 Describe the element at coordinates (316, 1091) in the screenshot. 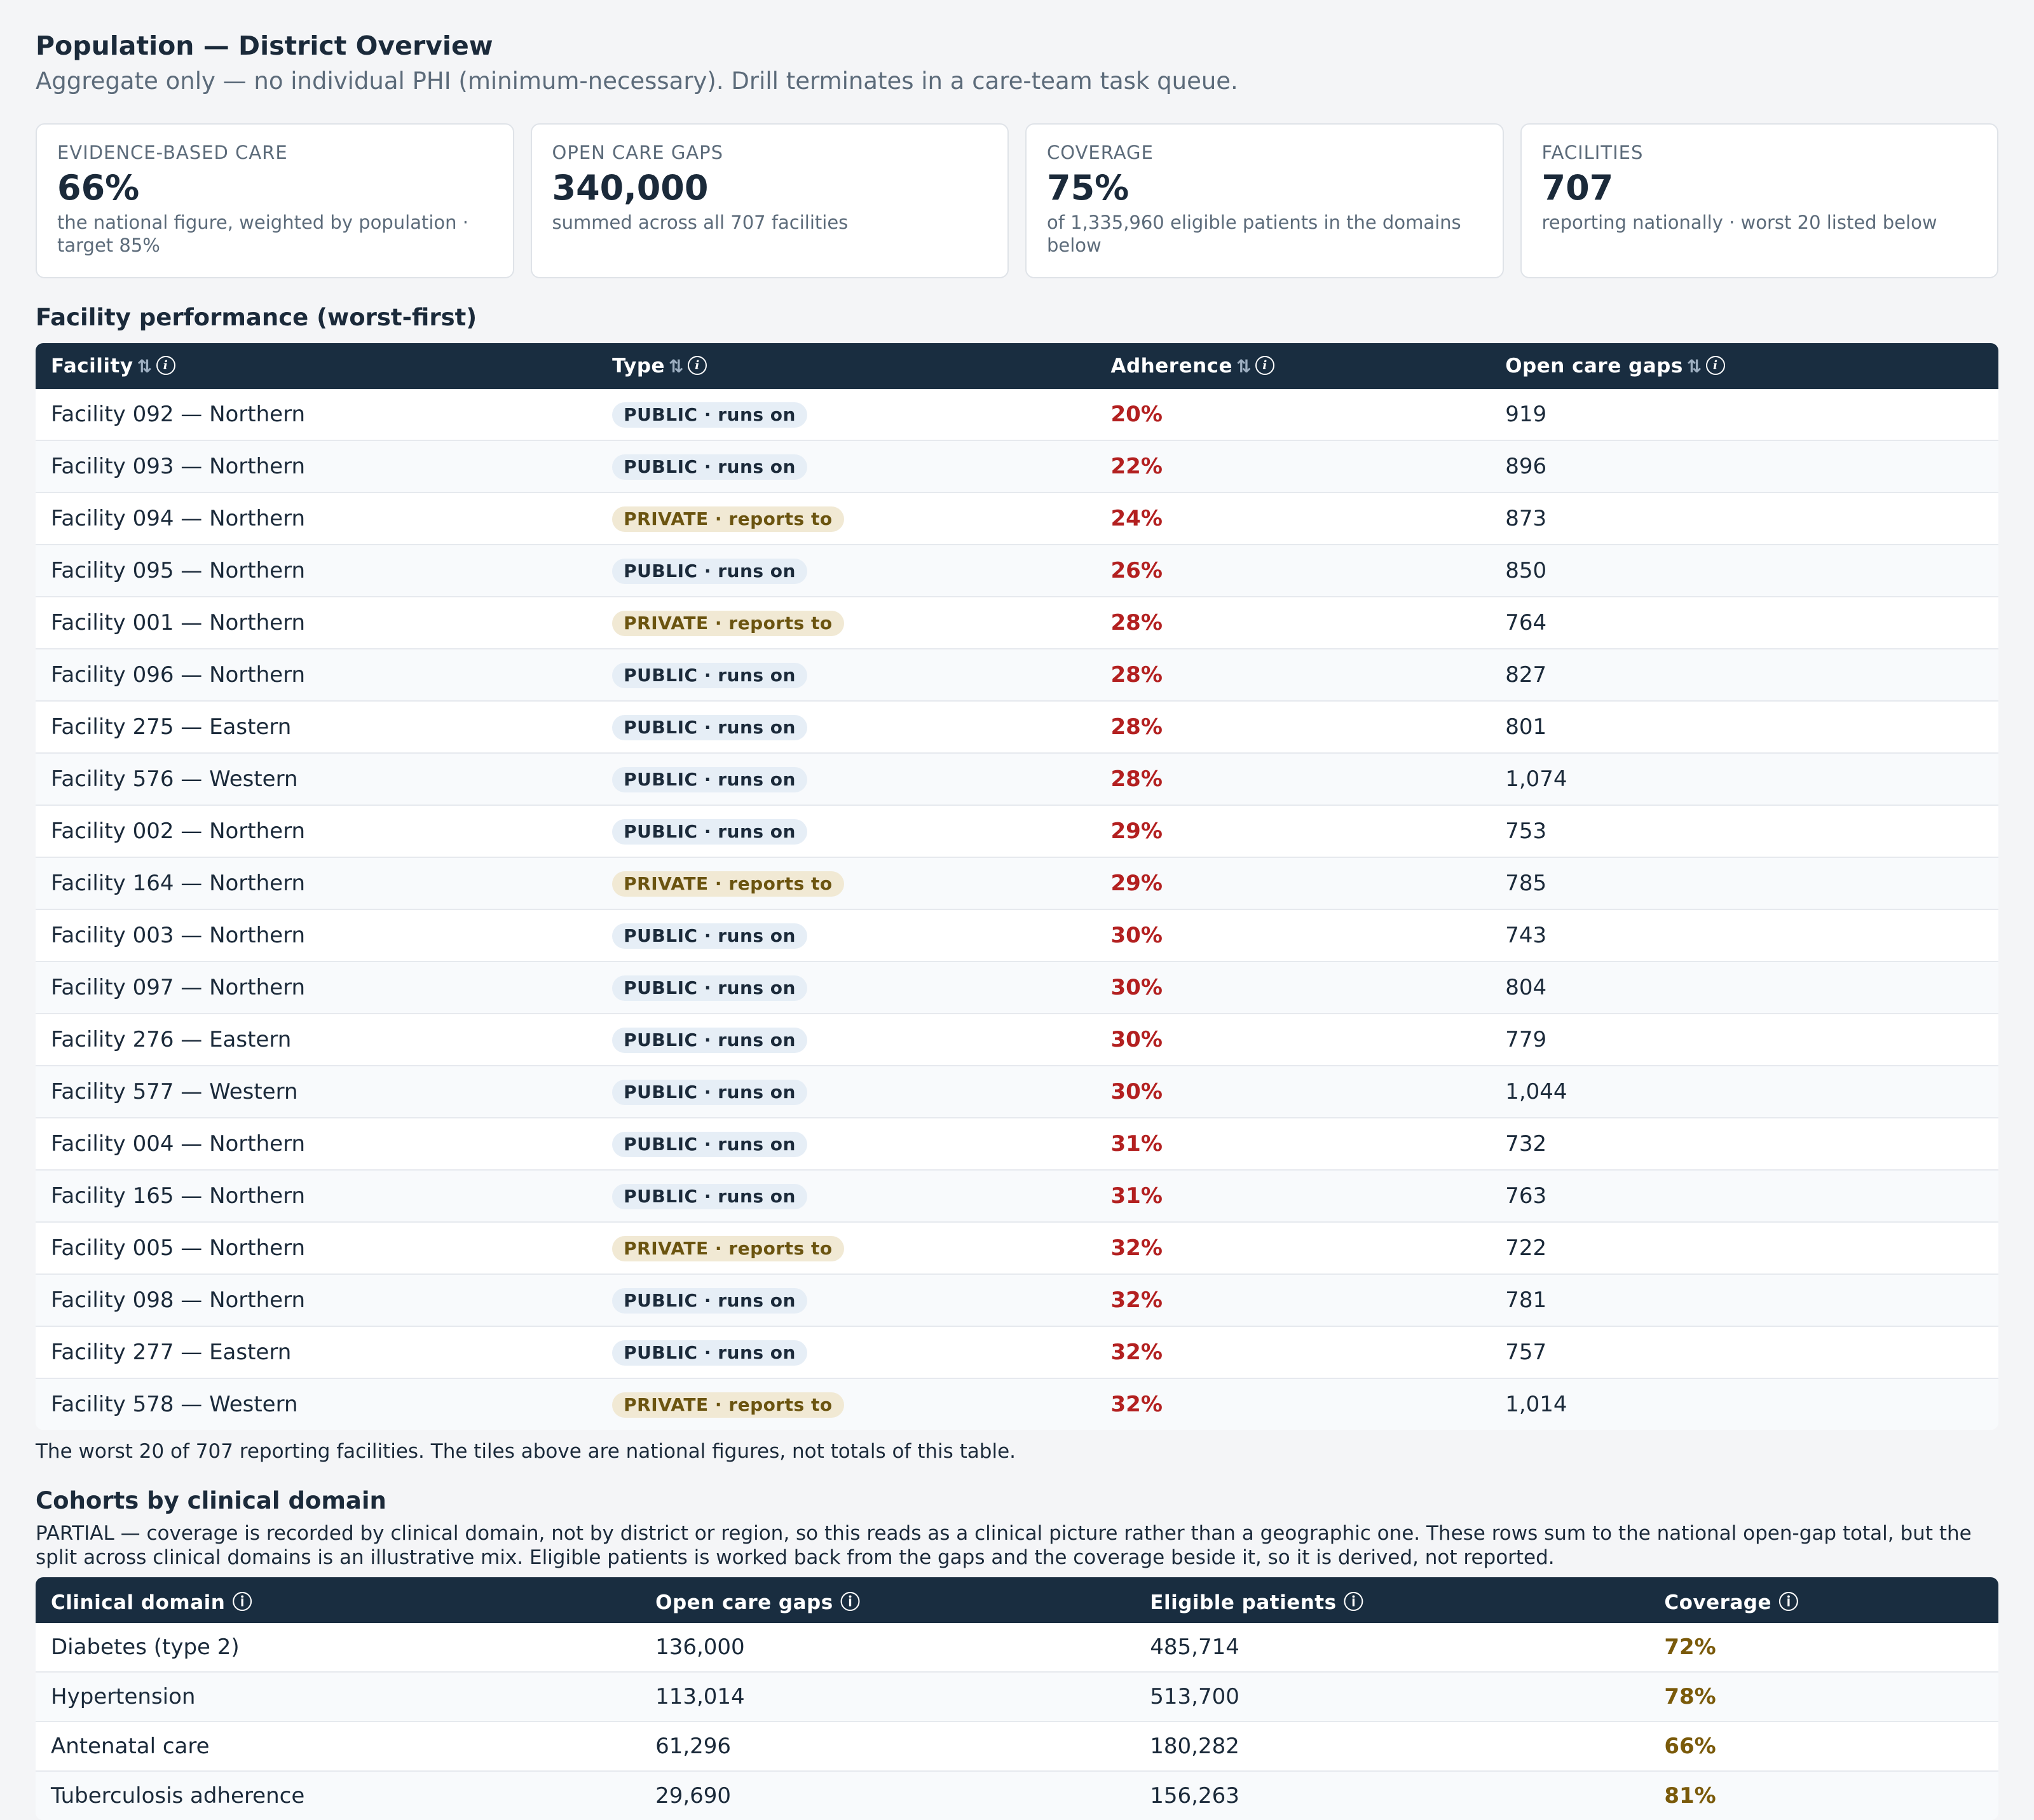

I see `facility-name: Facility 577 — Western` at that location.